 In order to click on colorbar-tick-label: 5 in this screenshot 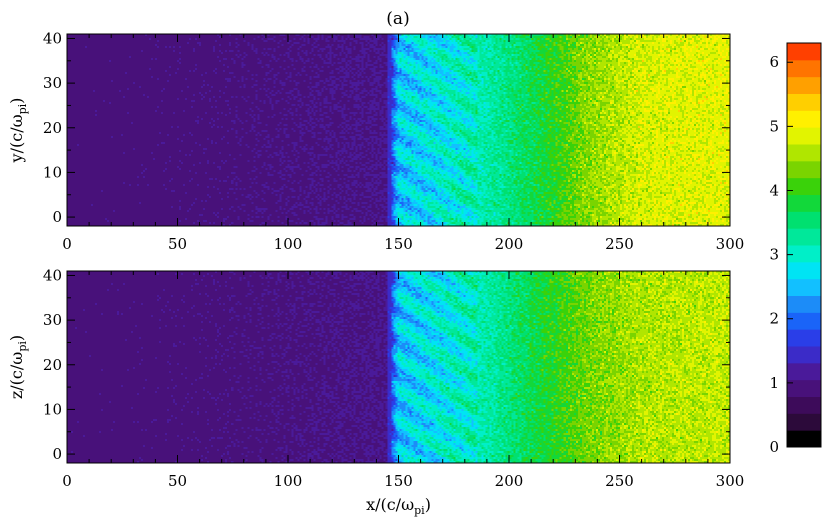, I will do `click(774, 126)`.